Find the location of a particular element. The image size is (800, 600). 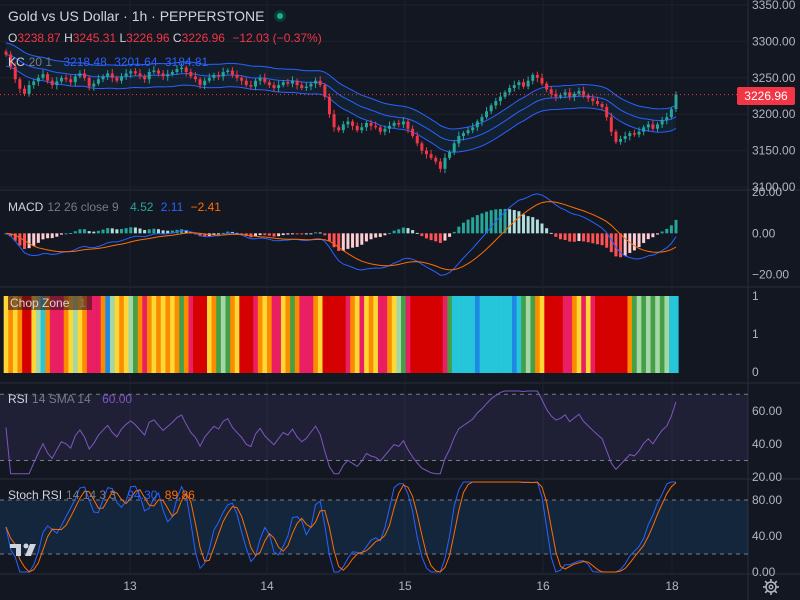

open-value: 3238.87 is located at coordinates (39, 38).